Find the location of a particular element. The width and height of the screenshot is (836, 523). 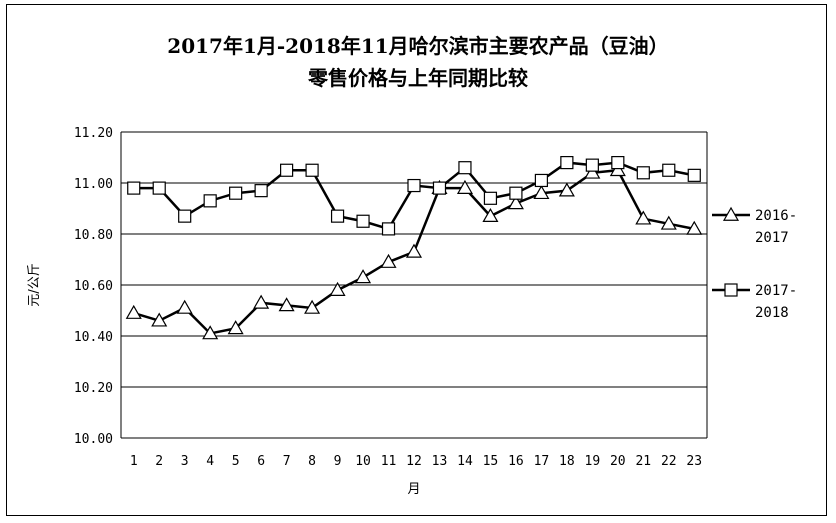

y-axis-label: 元/公斤 is located at coordinates (34, 284).